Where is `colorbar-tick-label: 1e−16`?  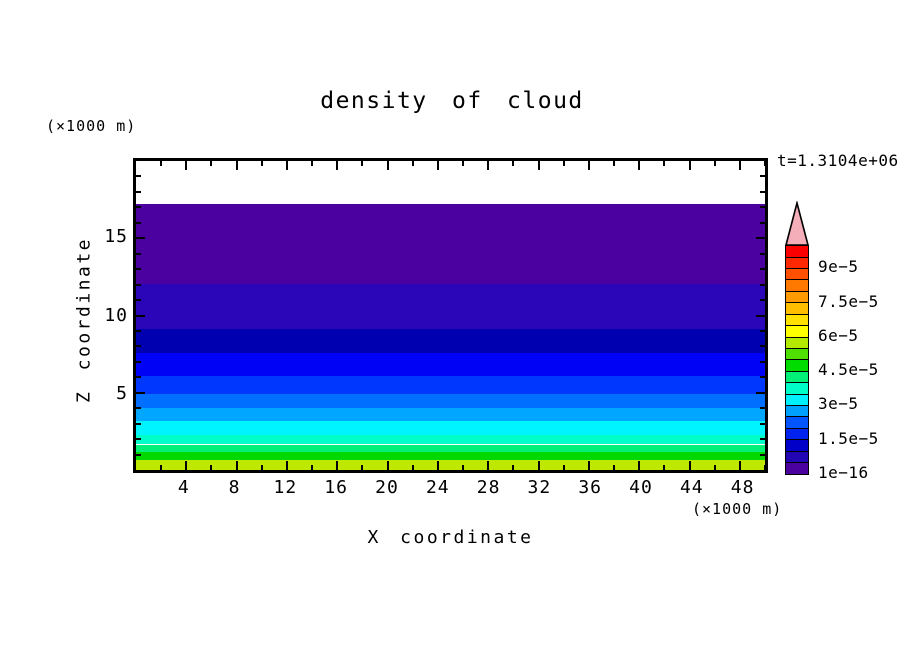
colorbar-tick-label: 1e−16 is located at coordinates (843, 472).